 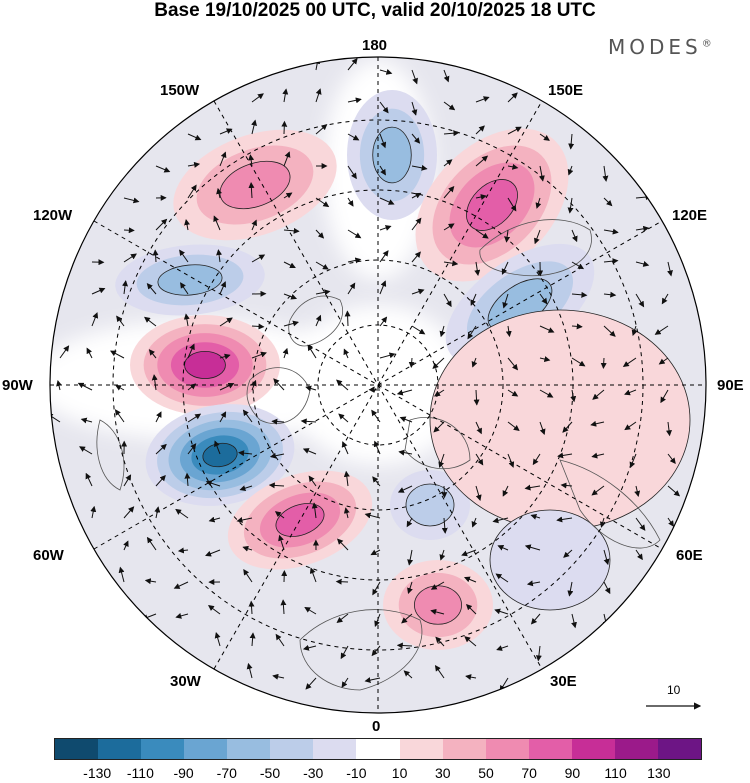 I want to click on lon-label-60w: 60W, so click(x=48, y=555).